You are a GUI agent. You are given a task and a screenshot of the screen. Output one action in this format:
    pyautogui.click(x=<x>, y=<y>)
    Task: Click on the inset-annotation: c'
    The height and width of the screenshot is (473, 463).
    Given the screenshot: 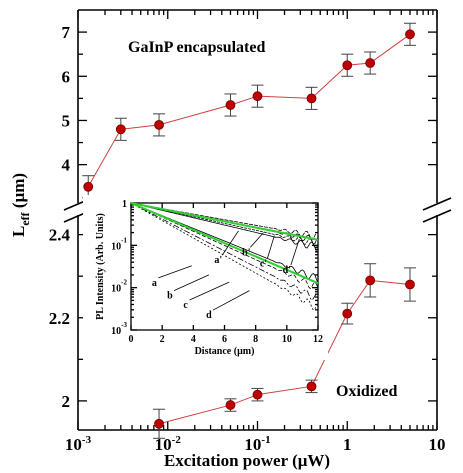 What is the action you would take?
    pyautogui.click(x=263, y=263)
    